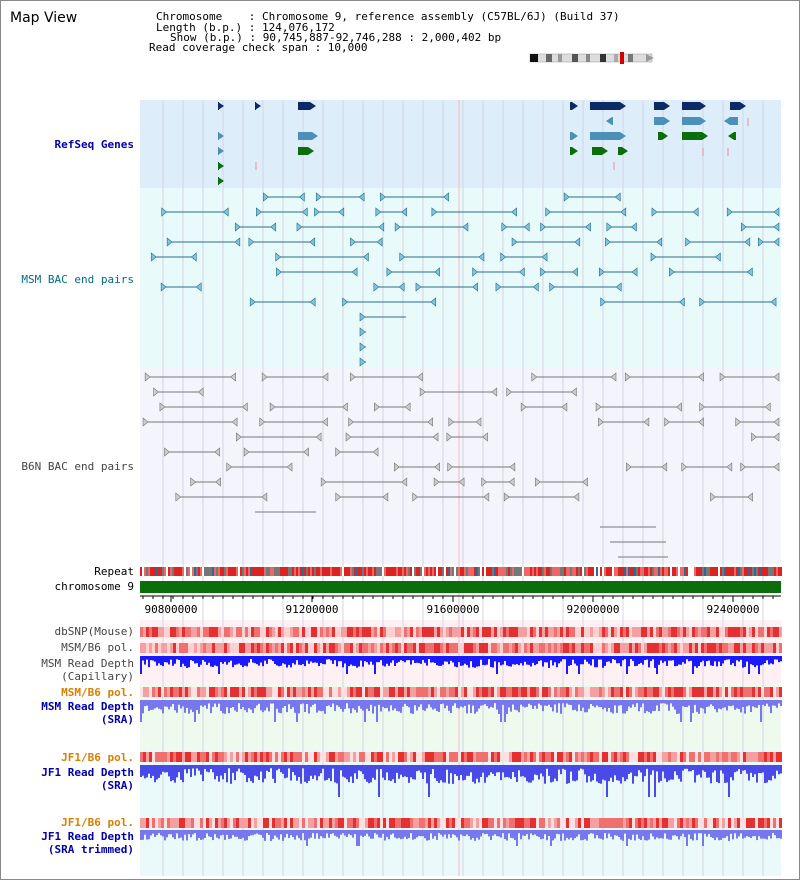  Describe the element at coordinates (77, 466) in the screenshot. I see `b6n-bac-label: B6N BAC end pairs` at that location.